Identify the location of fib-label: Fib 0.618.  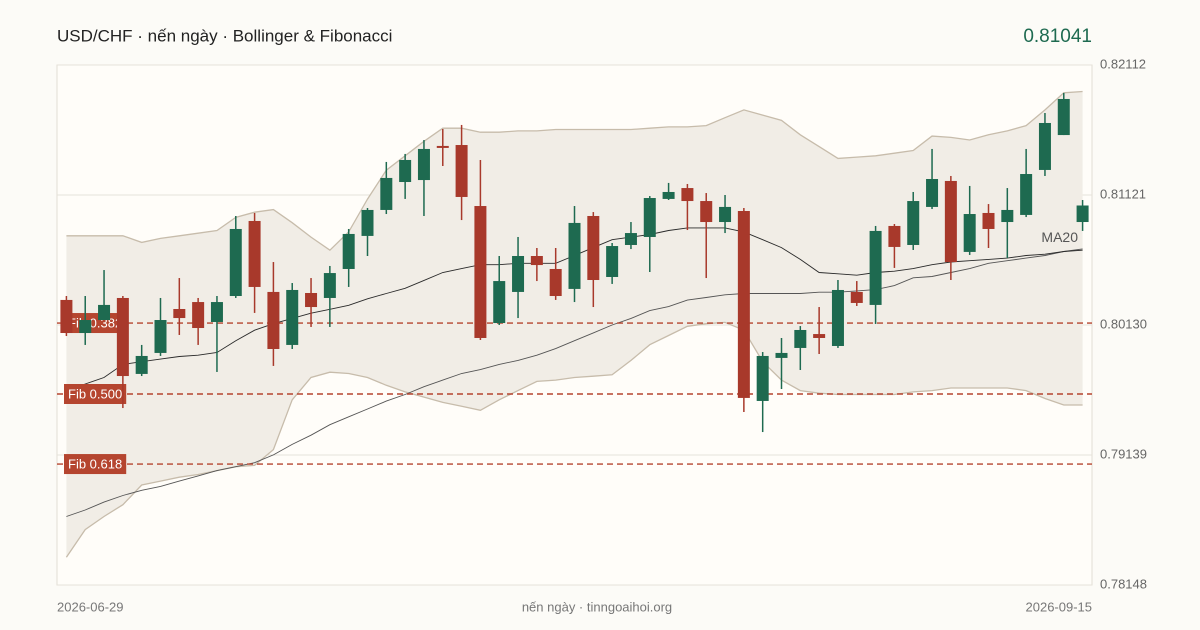
(95, 463).